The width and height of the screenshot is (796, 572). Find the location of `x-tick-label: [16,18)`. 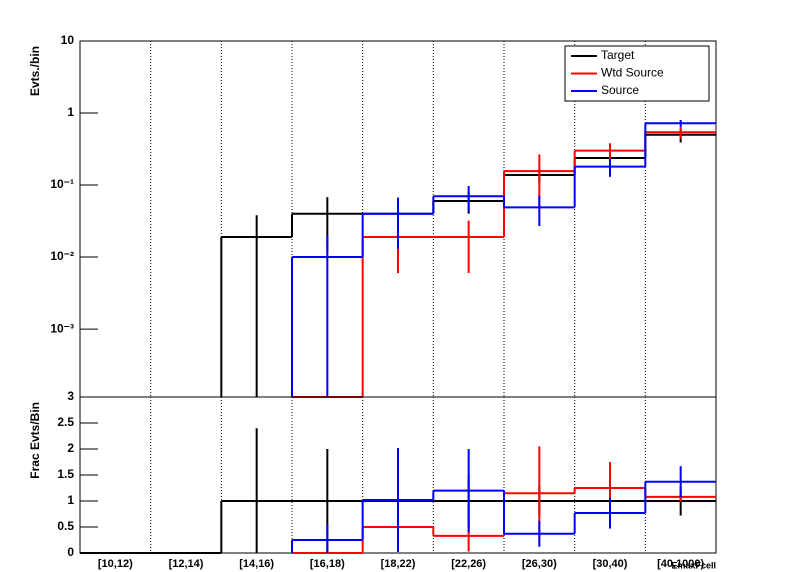

x-tick-label: [16,18) is located at coordinates (327, 564).